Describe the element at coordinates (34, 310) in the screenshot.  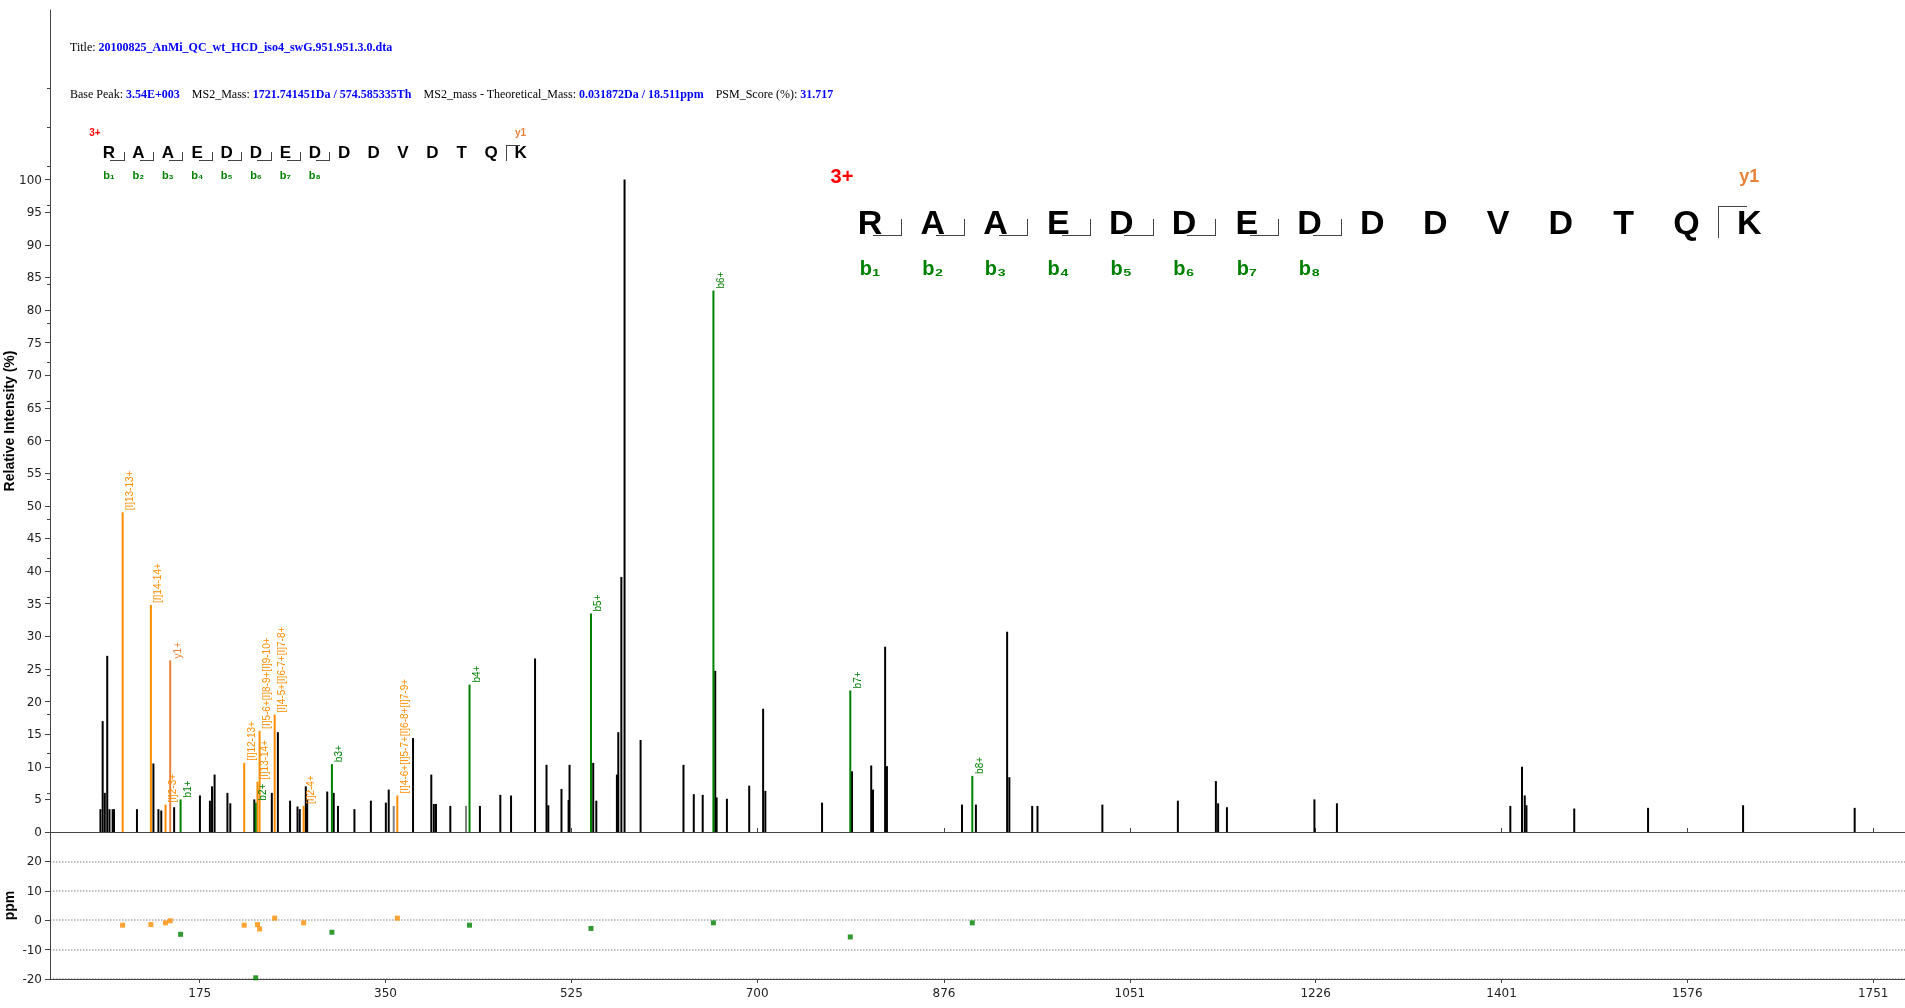
I see `y-tick-label: 80` at that location.